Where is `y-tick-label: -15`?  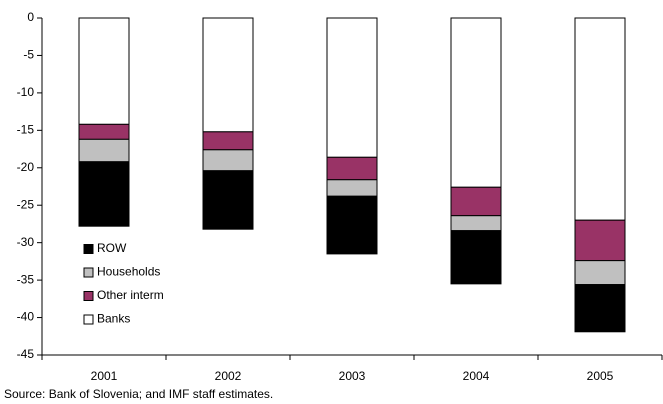 y-tick-label: -15 is located at coordinates (26, 130).